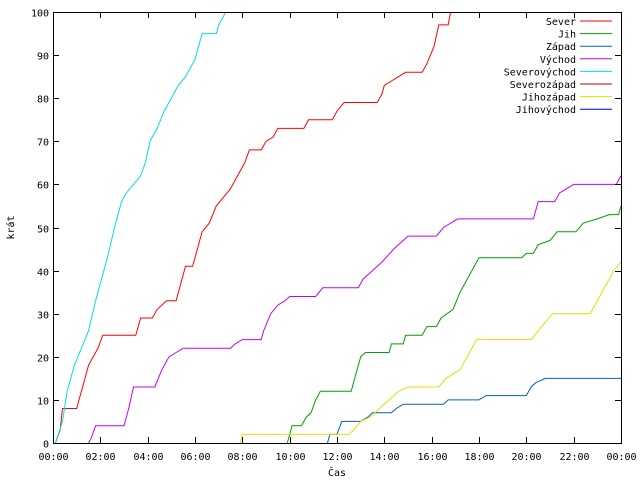  Describe the element at coordinates (43, 359) in the screenshot. I see `y-tick-label: 20` at that location.